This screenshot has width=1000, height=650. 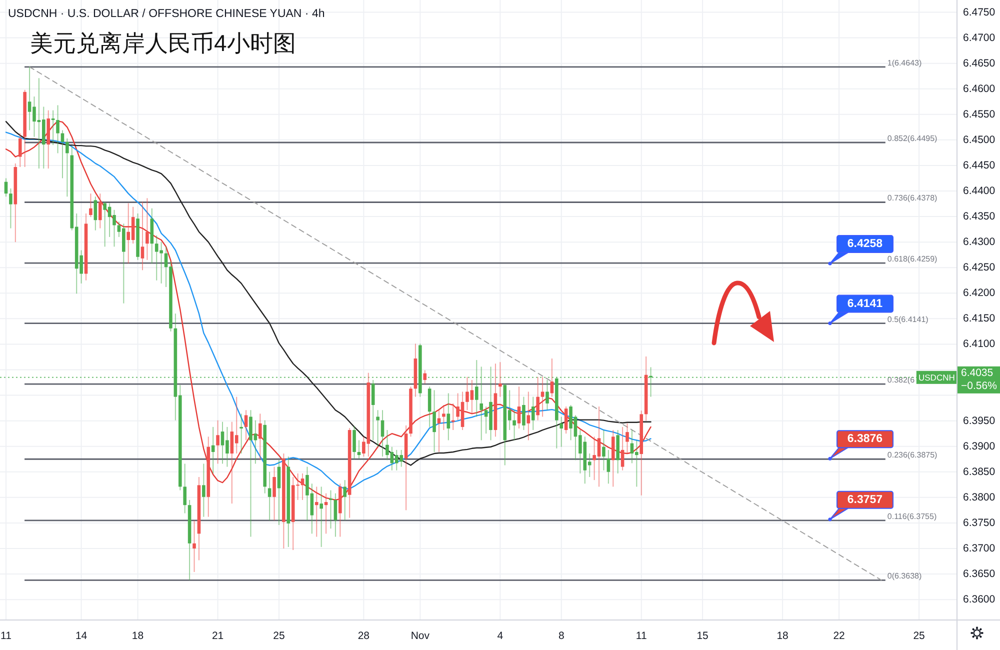 What do you see at coordinates (500, 636) in the screenshot?
I see `x-tick-label: 4` at bounding box center [500, 636].